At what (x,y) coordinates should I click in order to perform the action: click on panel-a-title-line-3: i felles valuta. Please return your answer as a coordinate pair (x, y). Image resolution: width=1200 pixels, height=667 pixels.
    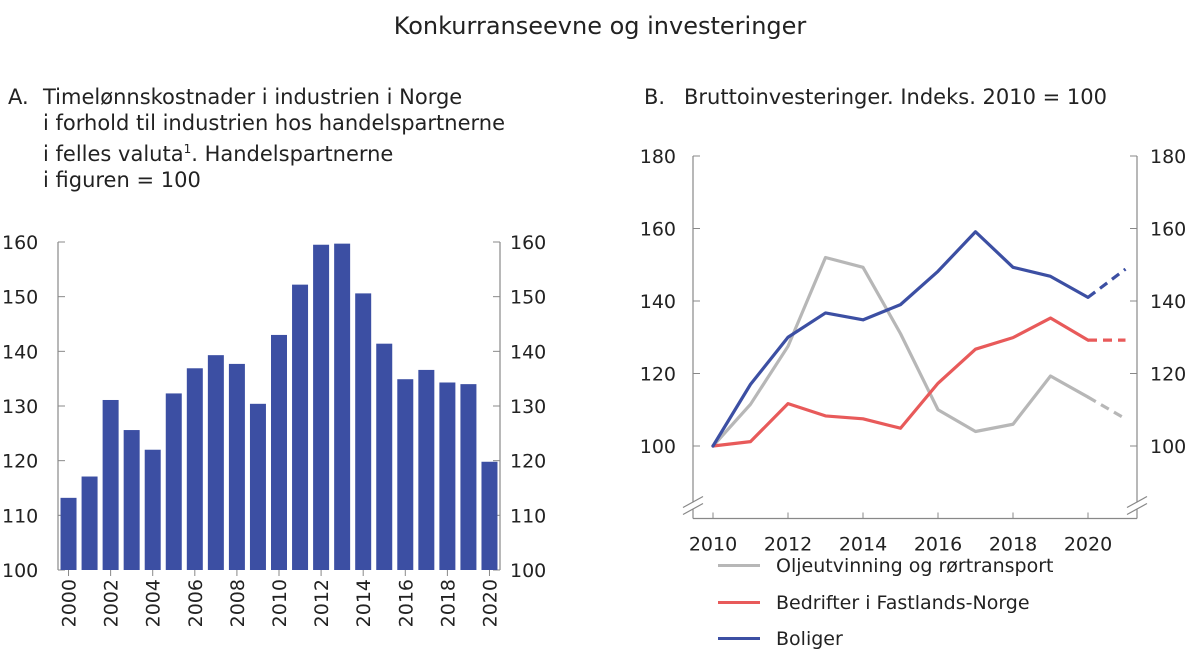
    Looking at the image, I should click on (113, 154).